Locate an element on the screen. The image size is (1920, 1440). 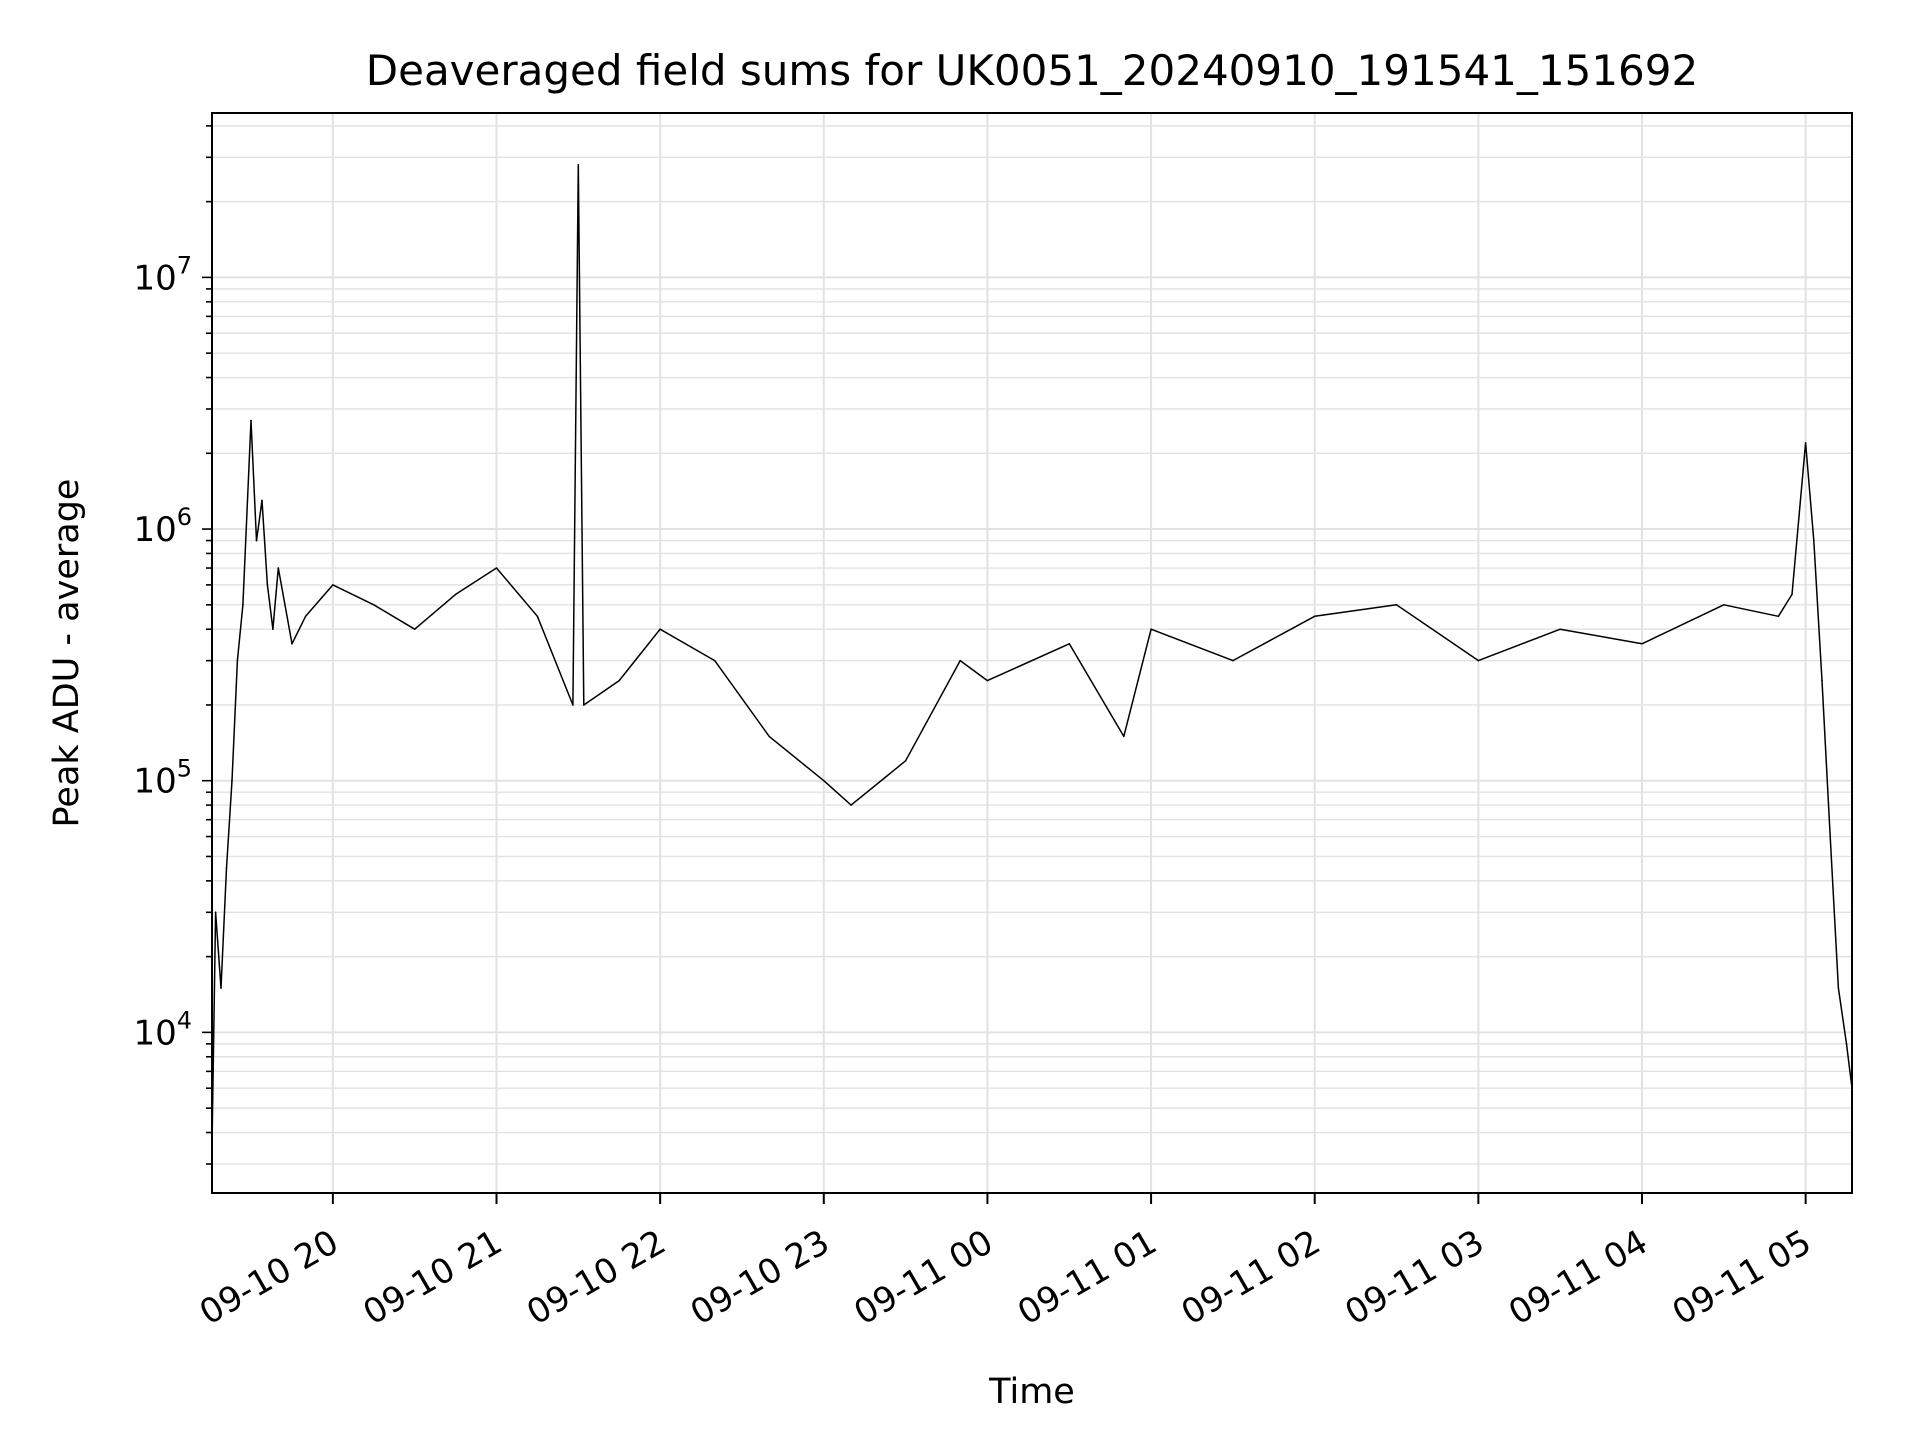
y-tick-exponent: 4 is located at coordinates (184, 1020).